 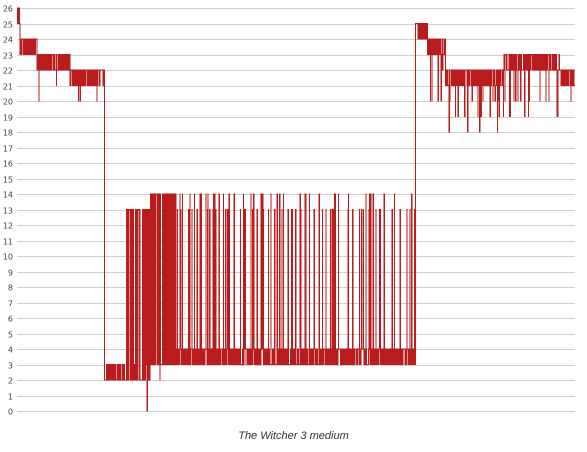 What do you see at coordinates (8, 180) in the screenshot?
I see `y-tick-label-15: 15` at bounding box center [8, 180].